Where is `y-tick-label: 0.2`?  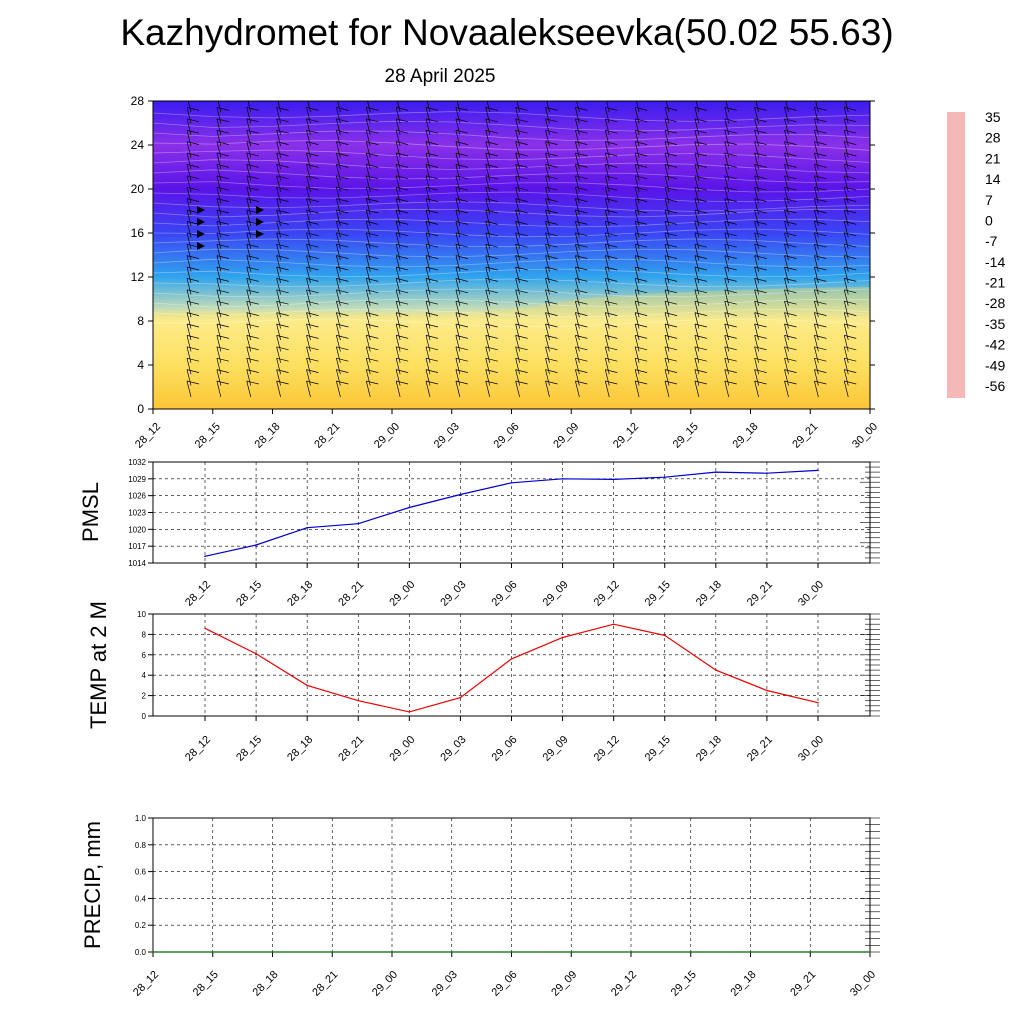 y-tick-label: 0.2 is located at coordinates (141, 925).